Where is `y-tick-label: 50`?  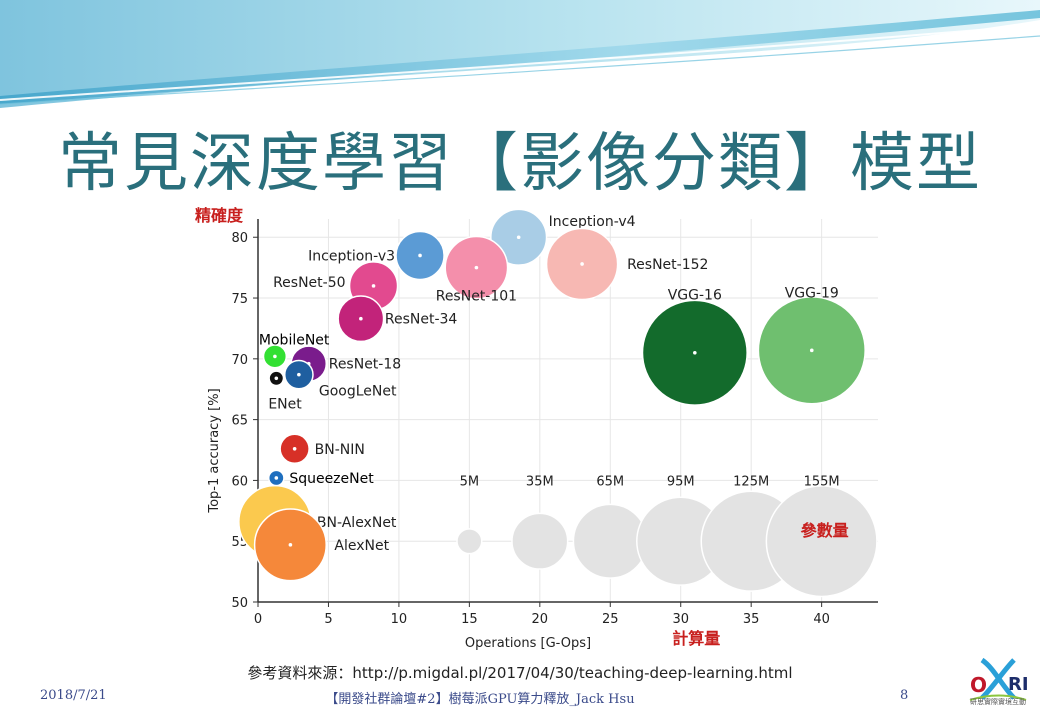 y-tick-label: 50 is located at coordinates (239, 603).